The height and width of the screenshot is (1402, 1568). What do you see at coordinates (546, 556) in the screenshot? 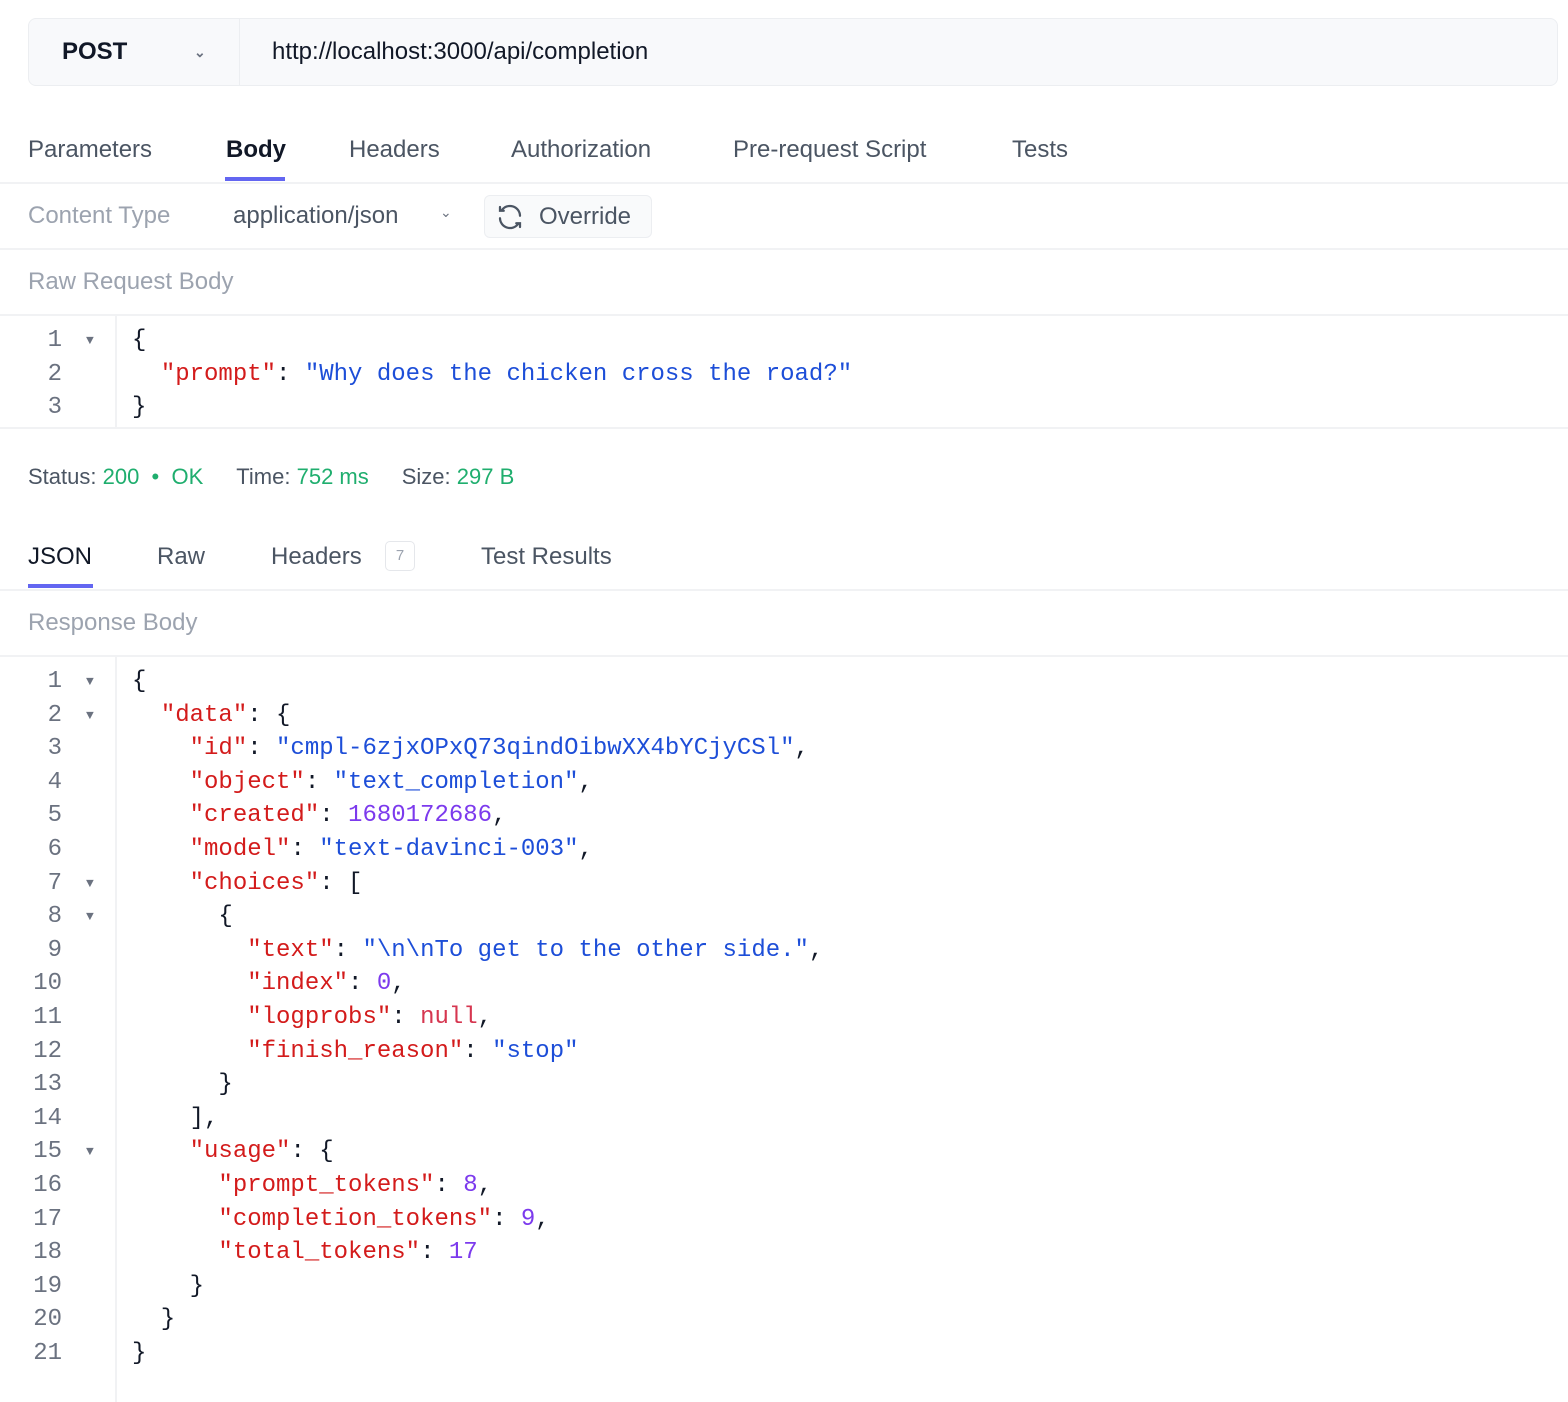
I see `tab-test-results: Test Results` at bounding box center [546, 556].